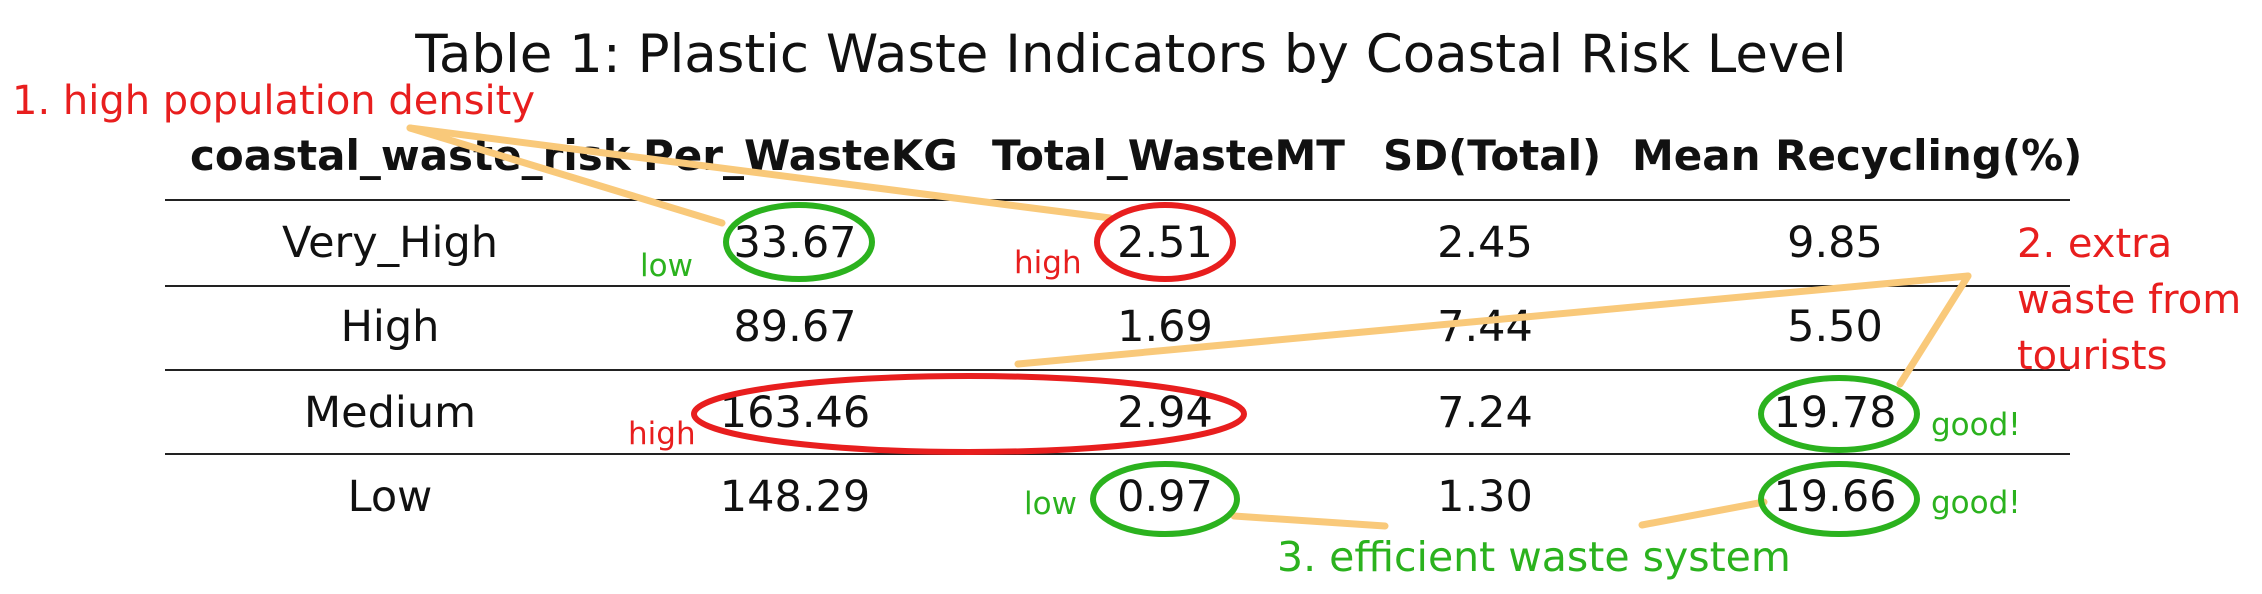  Describe the element at coordinates (1835, 497) in the screenshot. I see `table-cell-mean-recycling: 19.66` at that location.